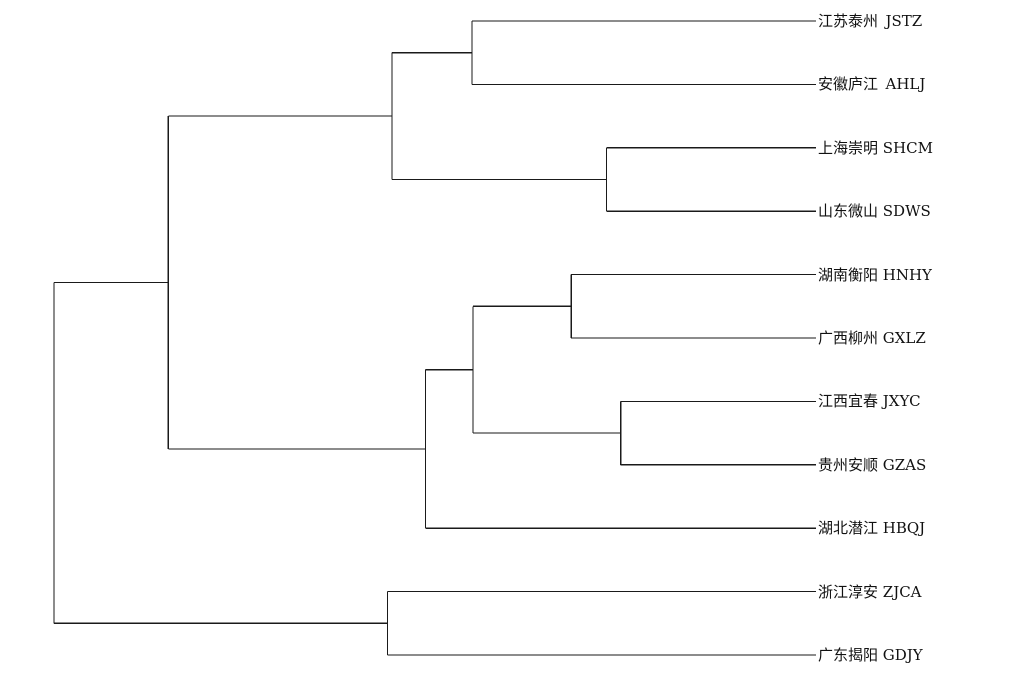 The height and width of the screenshot is (694, 1035). What do you see at coordinates (874, 211) in the screenshot?
I see `leaf-label-sdws: 山东微山 SDWS` at bounding box center [874, 211].